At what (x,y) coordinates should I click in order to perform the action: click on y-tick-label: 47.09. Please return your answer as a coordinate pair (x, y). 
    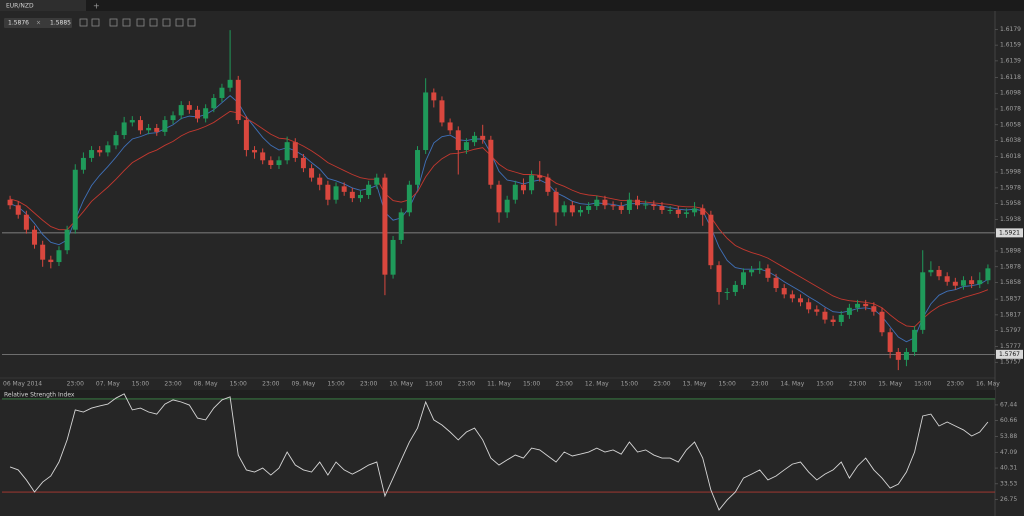
    Looking at the image, I should click on (1008, 452).